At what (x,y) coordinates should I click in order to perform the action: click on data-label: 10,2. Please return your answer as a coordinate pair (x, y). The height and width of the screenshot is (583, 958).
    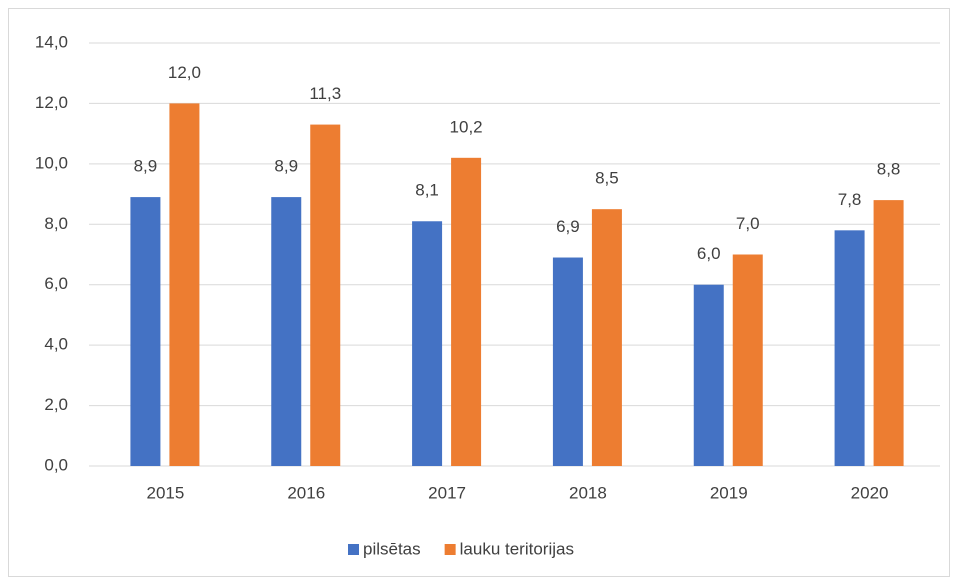
    Looking at the image, I should click on (466, 126).